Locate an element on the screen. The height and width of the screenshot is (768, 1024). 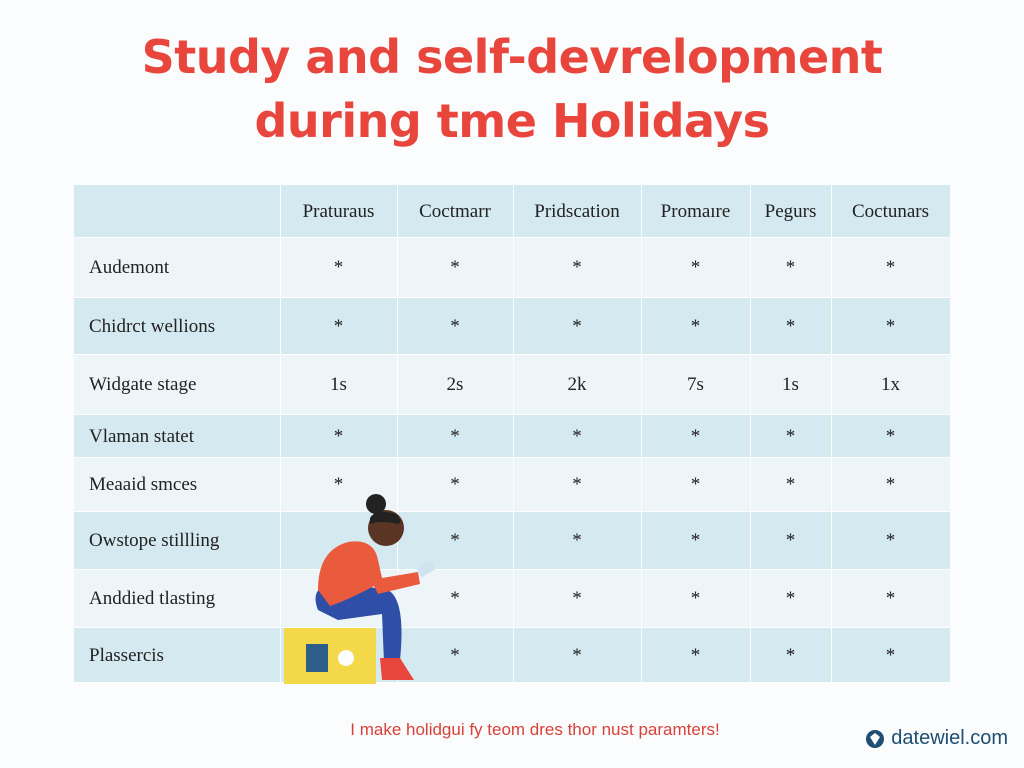
brand: datewiel.com is located at coordinates (936, 738).